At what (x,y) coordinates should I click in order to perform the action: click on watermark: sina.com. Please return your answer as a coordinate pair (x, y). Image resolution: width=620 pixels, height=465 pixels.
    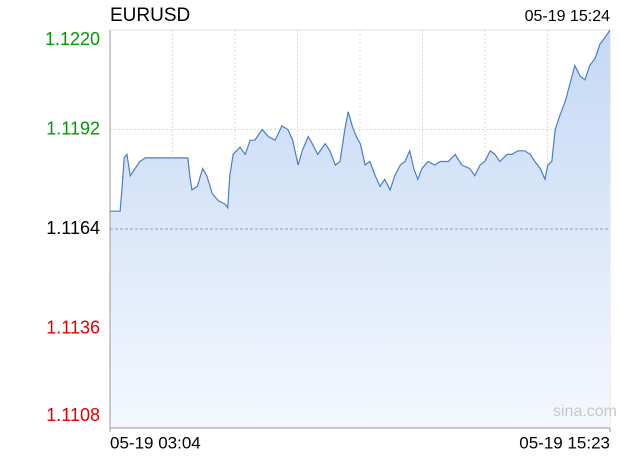
    Looking at the image, I should click on (585, 411).